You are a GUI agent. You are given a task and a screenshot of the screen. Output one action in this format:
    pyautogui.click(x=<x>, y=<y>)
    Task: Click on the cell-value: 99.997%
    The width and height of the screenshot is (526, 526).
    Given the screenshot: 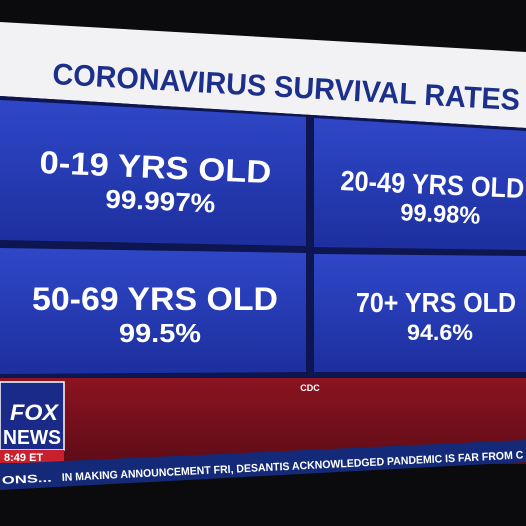 What is the action you would take?
    pyautogui.click(x=160, y=201)
    